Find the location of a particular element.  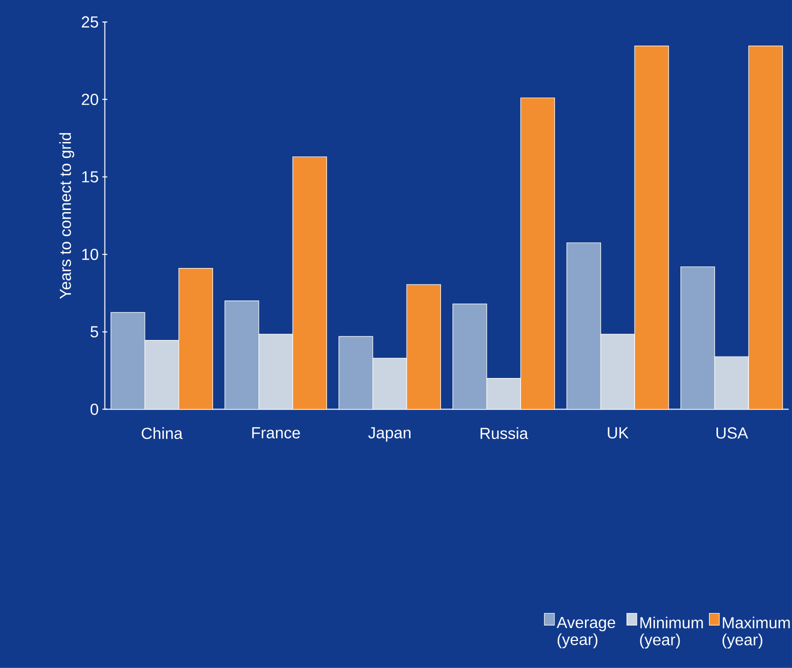

x-tick-label: Japan is located at coordinates (389, 434).